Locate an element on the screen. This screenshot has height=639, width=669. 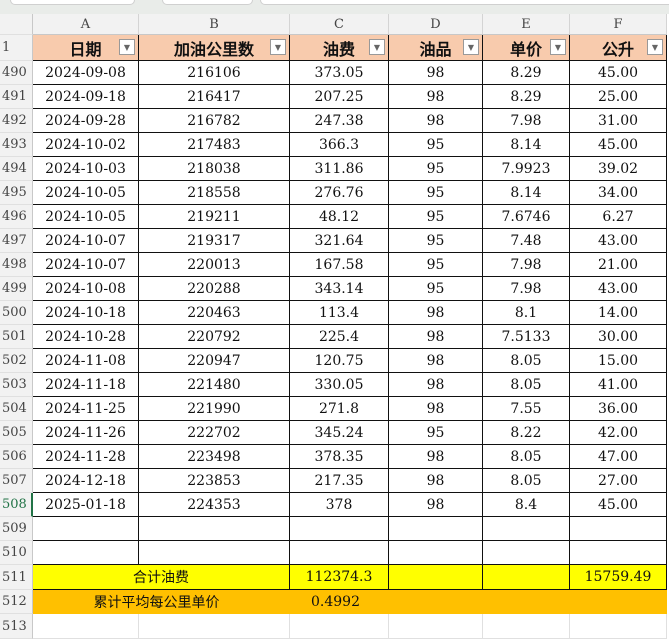
mileage-cell: 220463 is located at coordinates (214, 313).